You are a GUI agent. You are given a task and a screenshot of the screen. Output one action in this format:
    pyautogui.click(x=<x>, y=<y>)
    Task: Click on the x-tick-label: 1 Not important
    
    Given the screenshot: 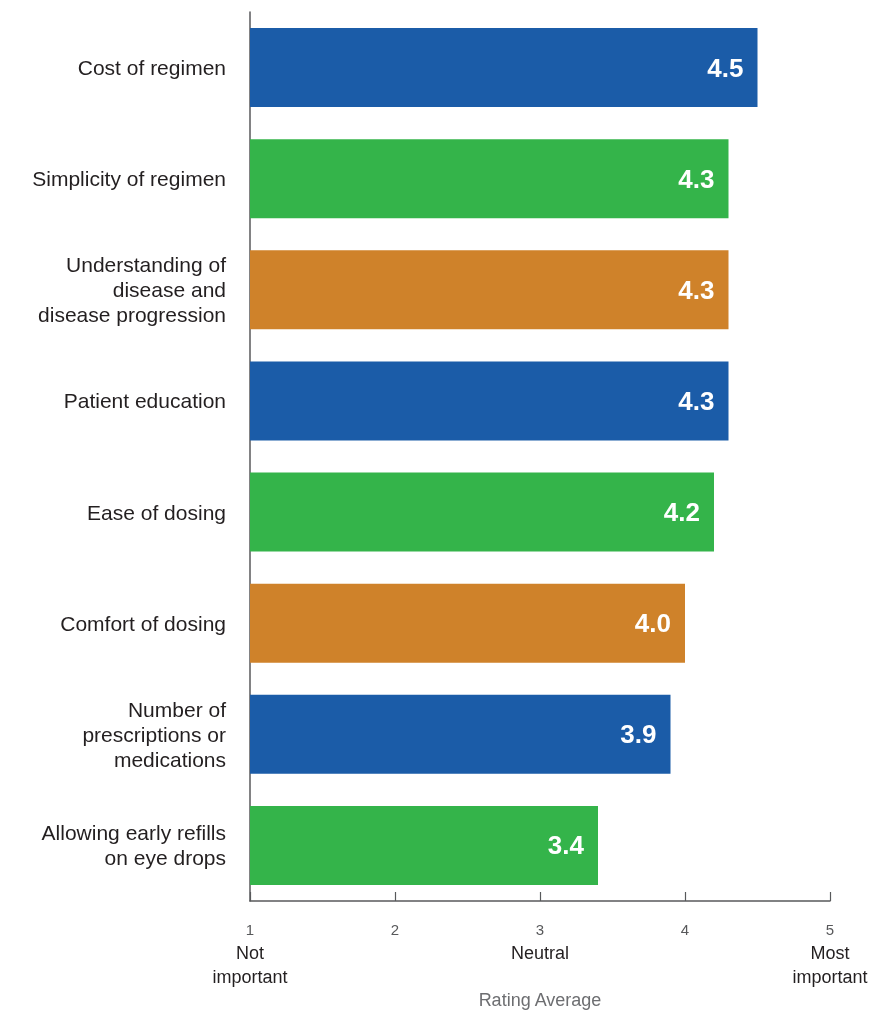 What is the action you would take?
    pyautogui.click(x=250, y=953)
    